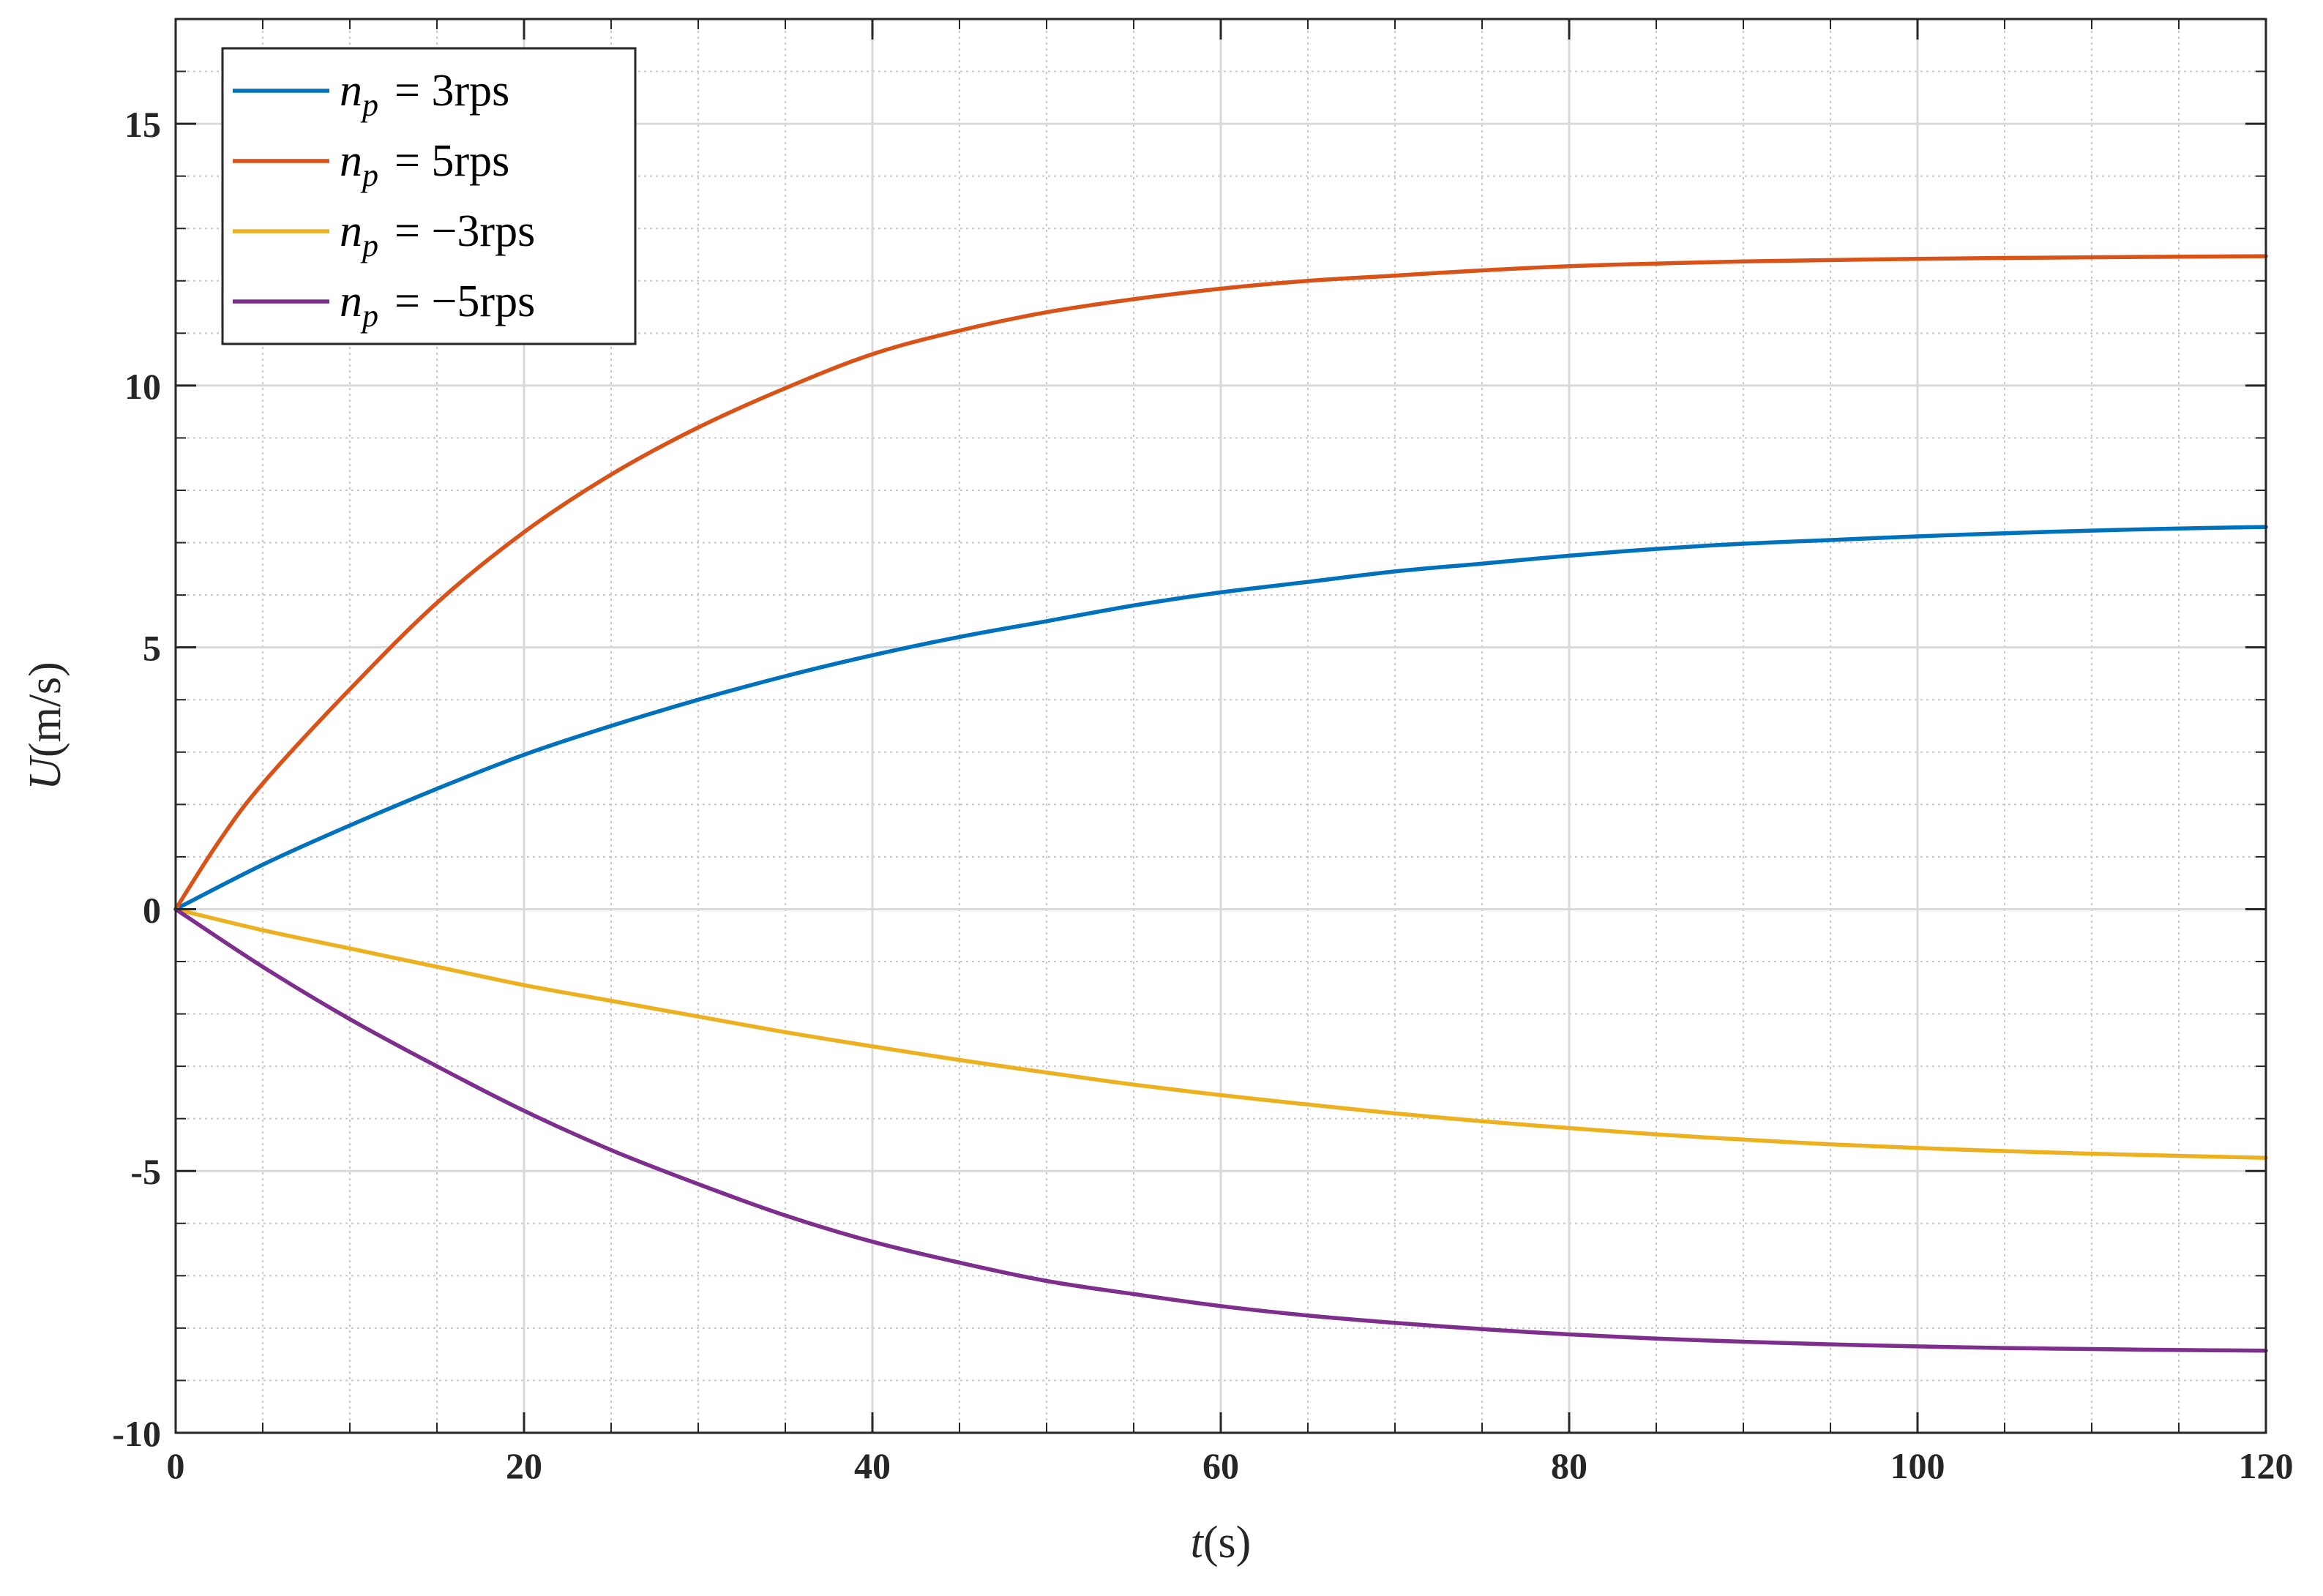 This screenshot has height=1596, width=2323. Describe the element at coordinates (452, 91) in the screenshot. I see `legend-value: = 3rps` at that location.